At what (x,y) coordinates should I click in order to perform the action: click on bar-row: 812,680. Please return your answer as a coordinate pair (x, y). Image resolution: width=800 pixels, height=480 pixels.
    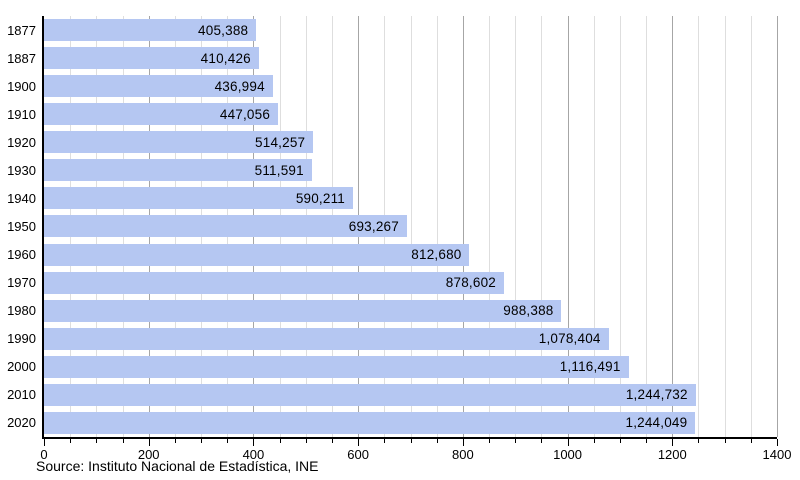
    Looking at the image, I should click on (410, 255).